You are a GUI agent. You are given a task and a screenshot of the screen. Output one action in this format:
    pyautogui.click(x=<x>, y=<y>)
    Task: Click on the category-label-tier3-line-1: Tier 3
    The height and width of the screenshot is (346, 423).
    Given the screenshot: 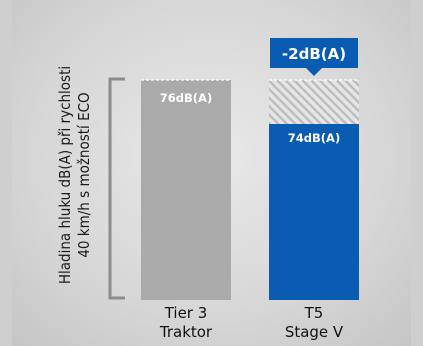 What is the action you would take?
    pyautogui.click(x=186, y=313)
    